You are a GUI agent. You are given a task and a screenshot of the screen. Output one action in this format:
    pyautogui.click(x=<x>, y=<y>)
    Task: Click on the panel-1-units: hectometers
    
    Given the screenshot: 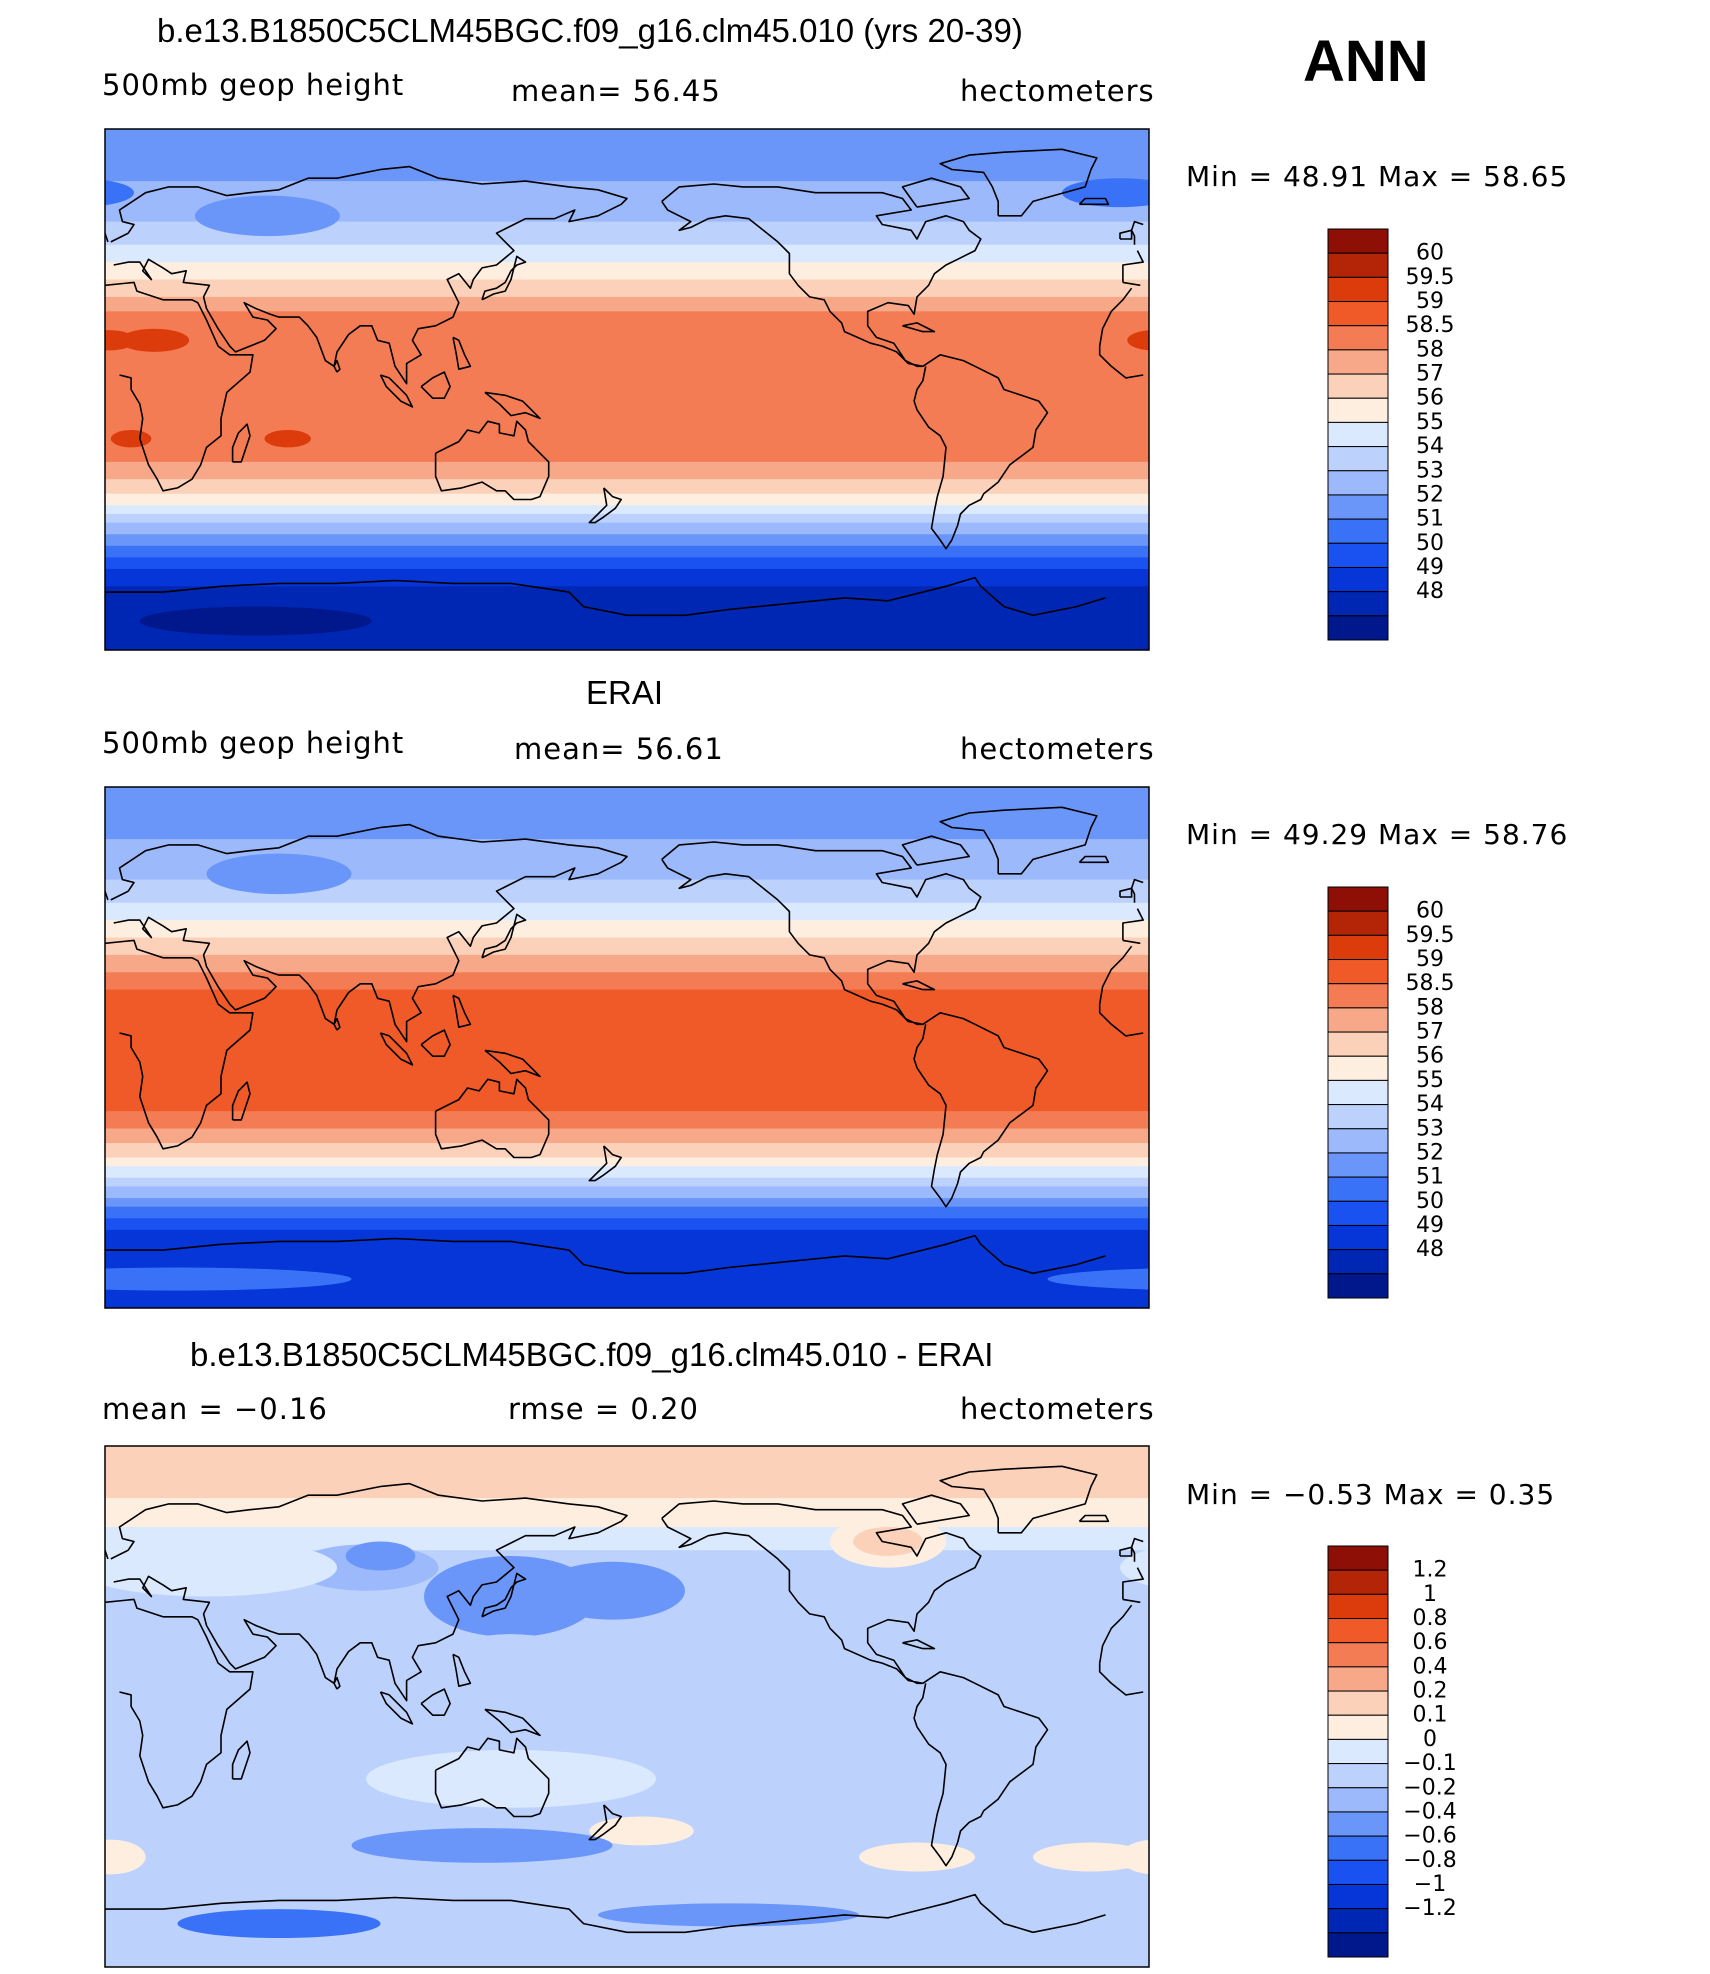 What is the action you would take?
    pyautogui.click(x=1057, y=91)
    